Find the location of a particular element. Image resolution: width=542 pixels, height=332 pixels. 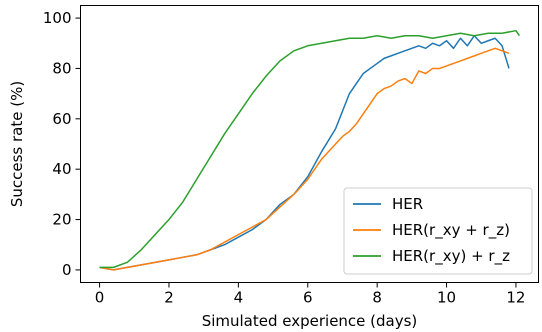

y-axis-label: Success rate (%) is located at coordinates (17, 144).